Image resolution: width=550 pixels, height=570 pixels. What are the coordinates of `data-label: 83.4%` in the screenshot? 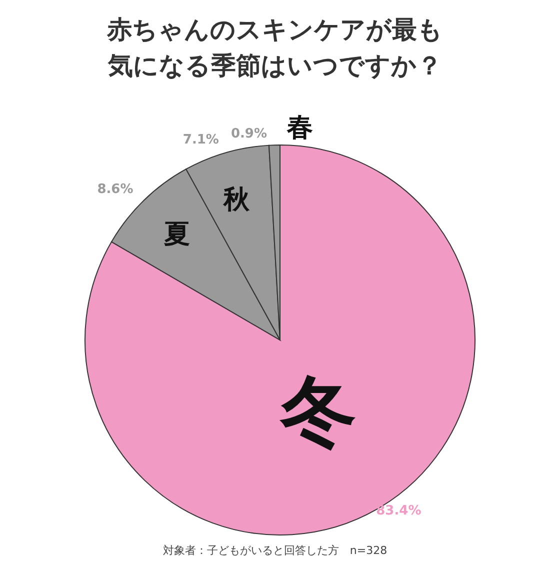 It's located at (399, 511).